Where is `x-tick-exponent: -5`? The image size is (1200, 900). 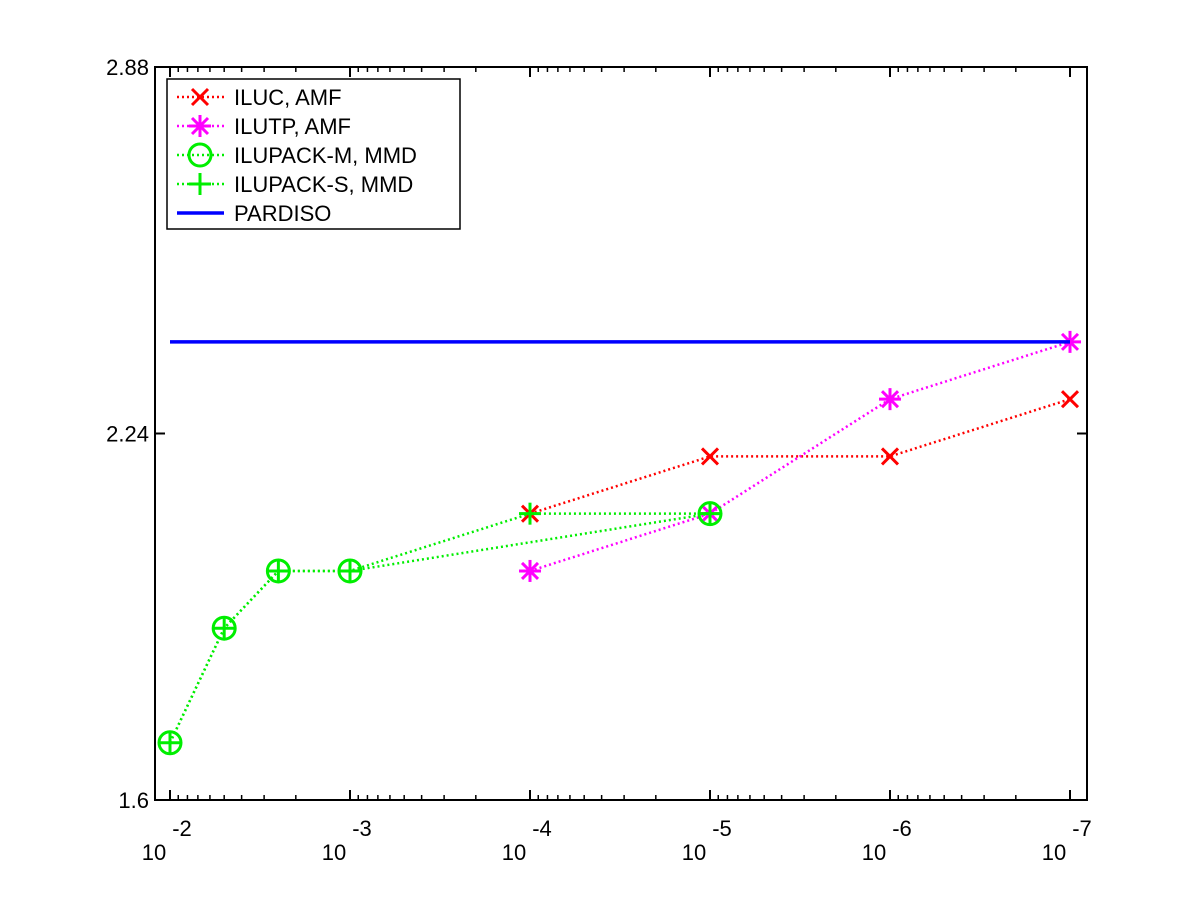 x-tick-exponent: -5 is located at coordinates (722, 828).